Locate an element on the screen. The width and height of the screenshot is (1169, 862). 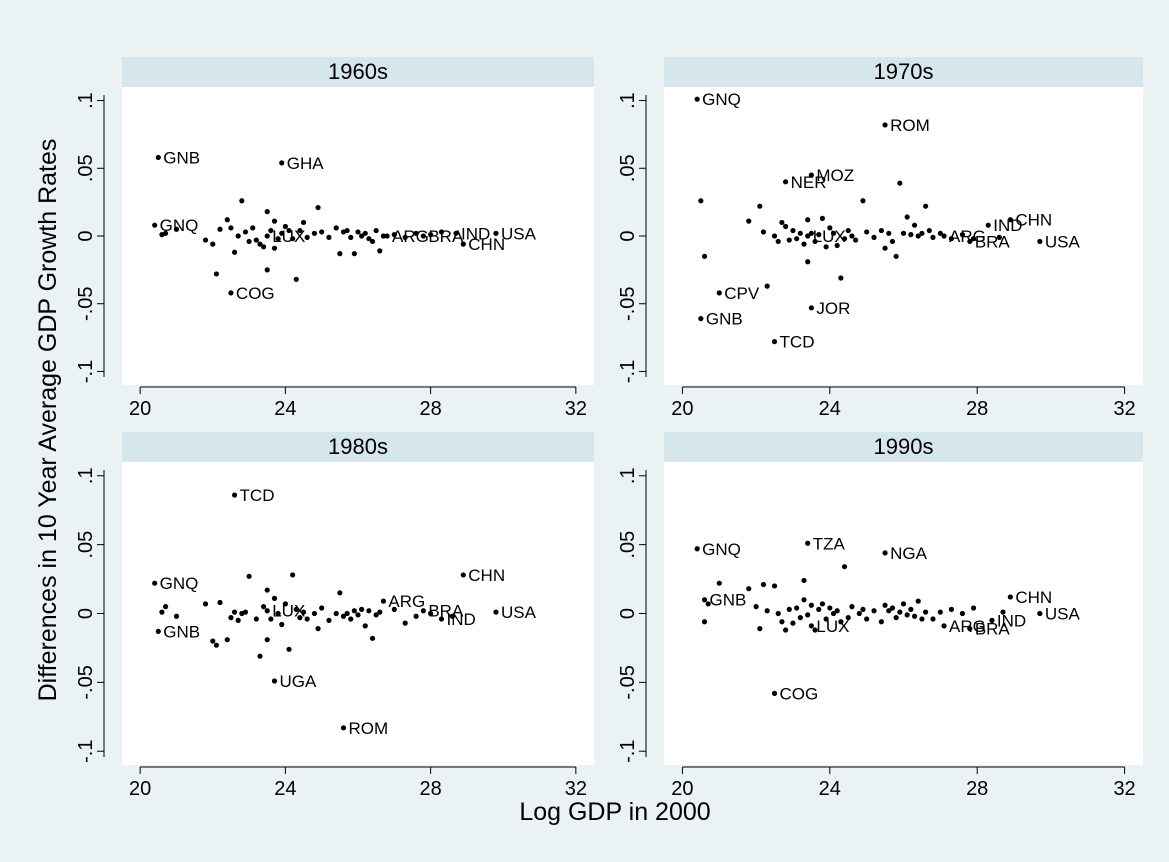
data-point-BRA is located at coordinates (970, 629).